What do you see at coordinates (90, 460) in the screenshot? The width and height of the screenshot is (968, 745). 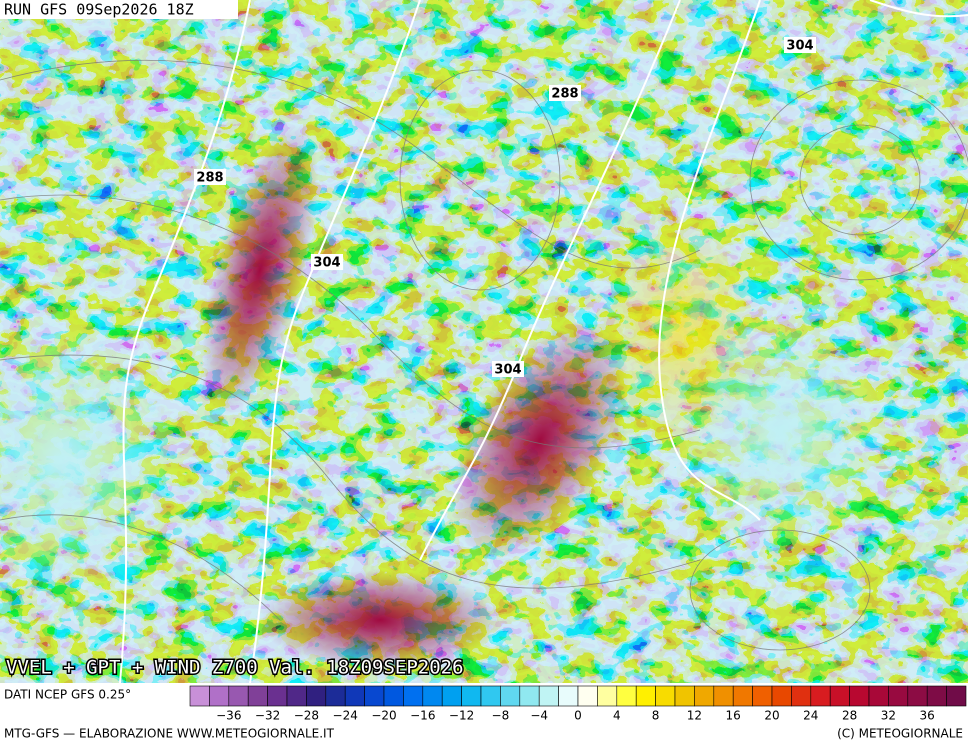 I see `calm-area` at bounding box center [90, 460].